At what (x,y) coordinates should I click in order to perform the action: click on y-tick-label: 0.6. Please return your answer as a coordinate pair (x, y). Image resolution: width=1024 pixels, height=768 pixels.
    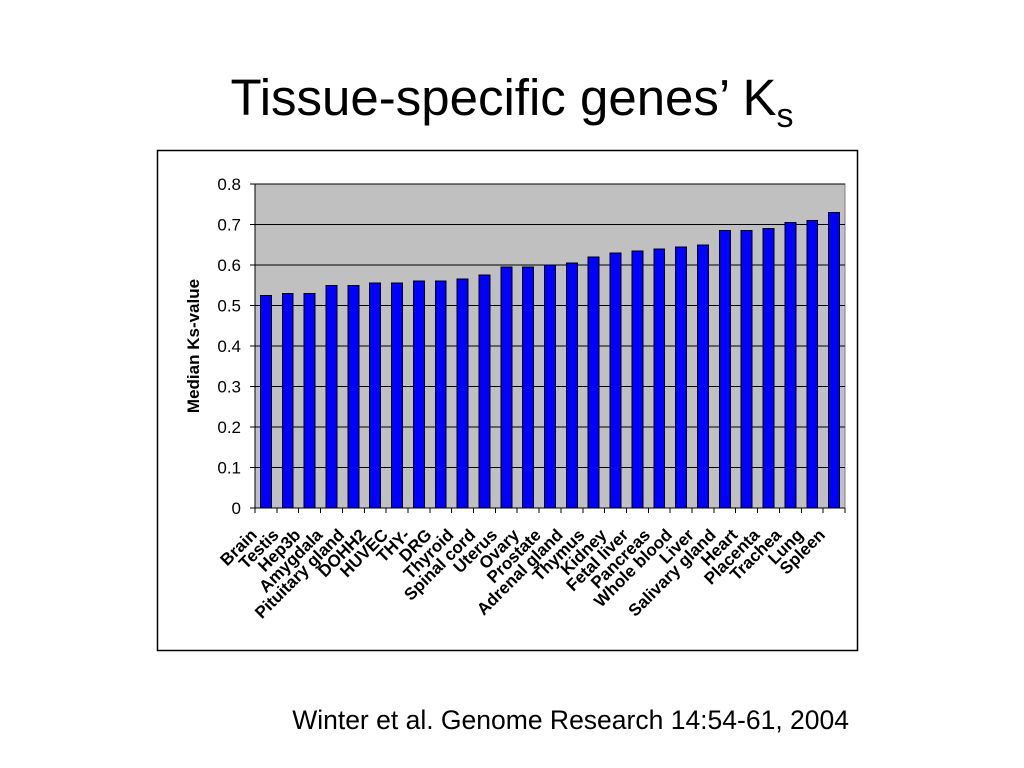
    Looking at the image, I should click on (229, 265).